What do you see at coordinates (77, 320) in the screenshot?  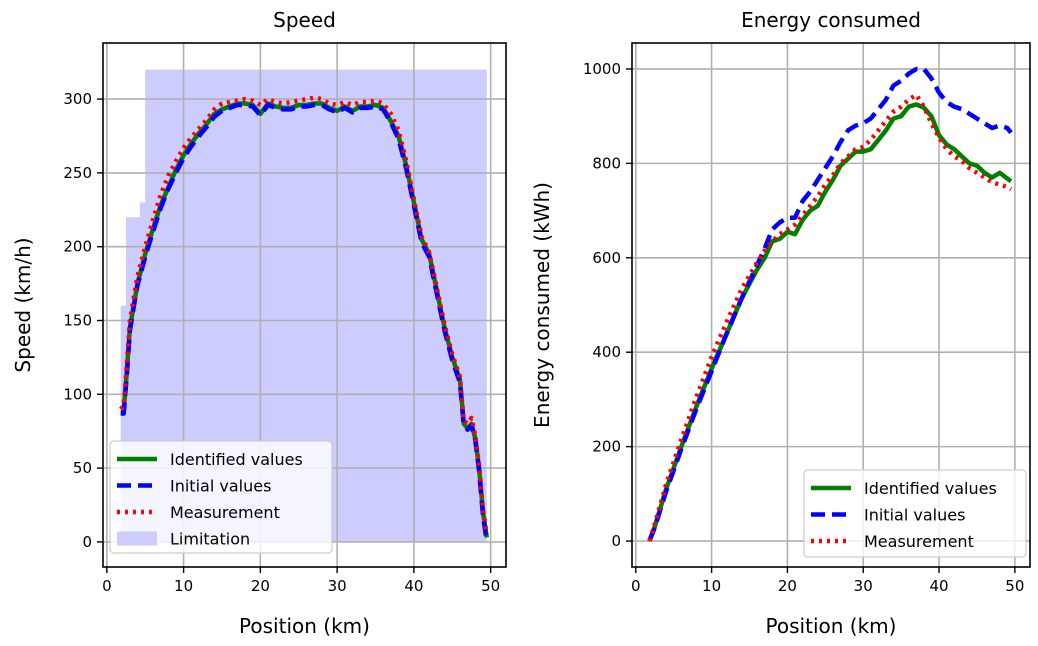 I see `y-tick-label: 150` at bounding box center [77, 320].